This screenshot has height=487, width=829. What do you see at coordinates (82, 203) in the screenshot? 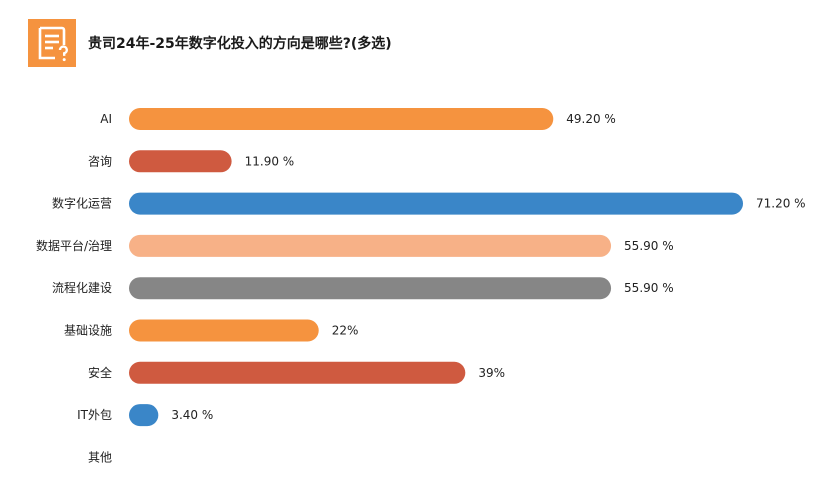
I see `category-label-2: 数字化运营` at bounding box center [82, 203].